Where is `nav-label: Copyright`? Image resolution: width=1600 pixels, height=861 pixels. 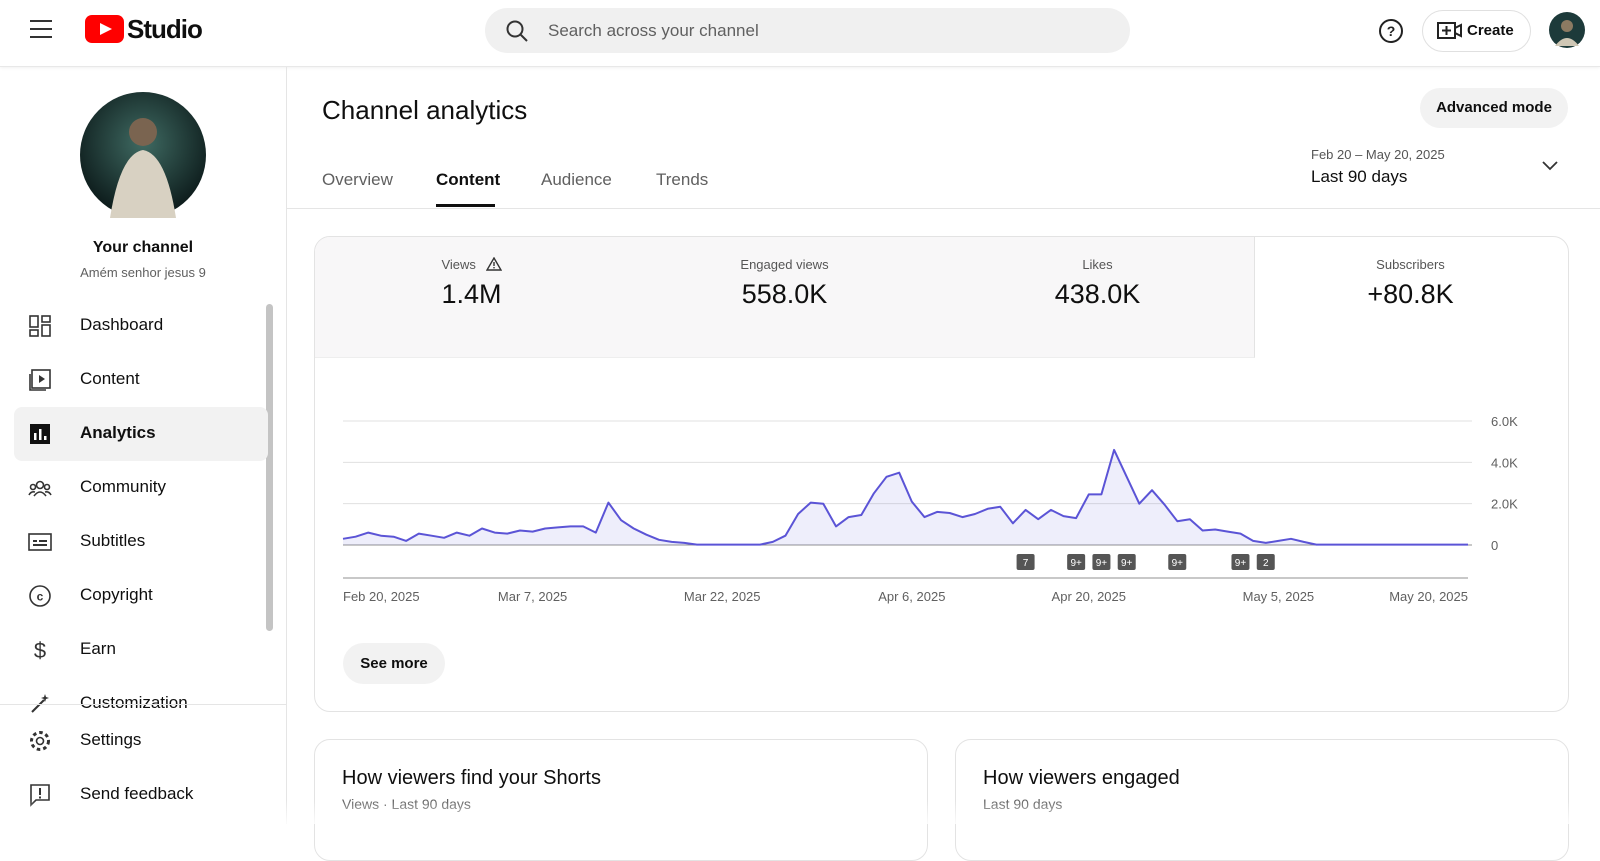
nav-label: Copyright is located at coordinates (116, 594).